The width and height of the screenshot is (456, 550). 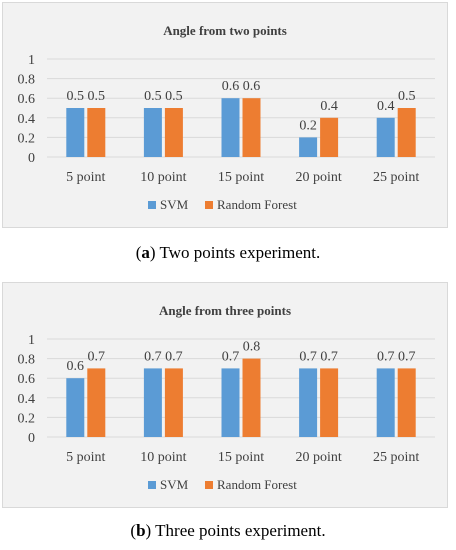 I want to click on caption-b-open: (, so click(x=133, y=530).